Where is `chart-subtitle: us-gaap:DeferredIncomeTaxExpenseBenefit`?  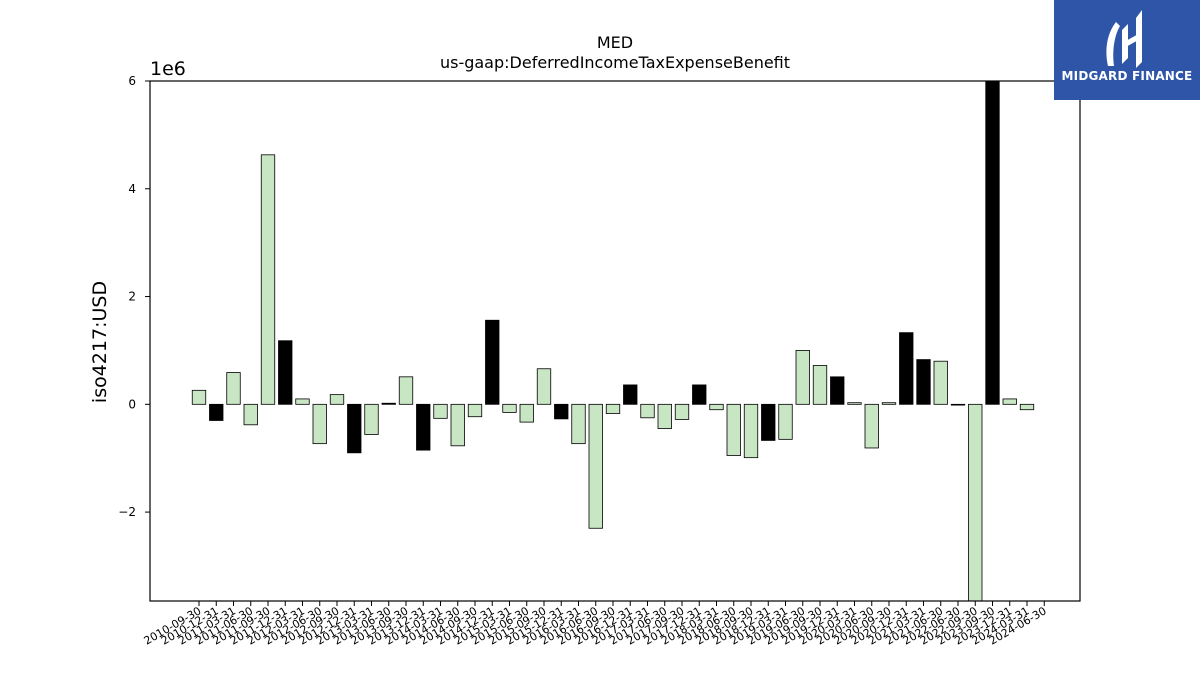
chart-subtitle: us-gaap:DeferredIncomeTaxExpenseBenefit is located at coordinates (615, 62).